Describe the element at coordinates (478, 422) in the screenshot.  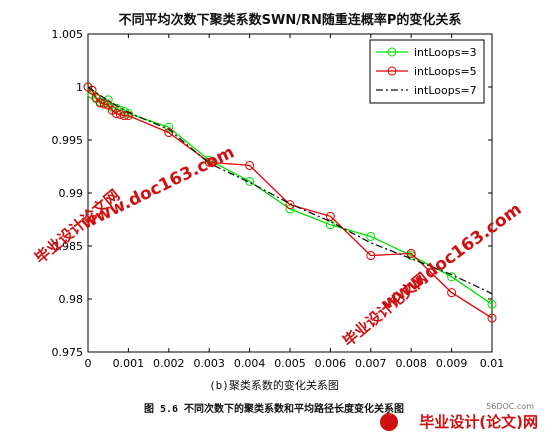
I see `footer-brand-watermark: 毕业设计(论文)网` at that location.